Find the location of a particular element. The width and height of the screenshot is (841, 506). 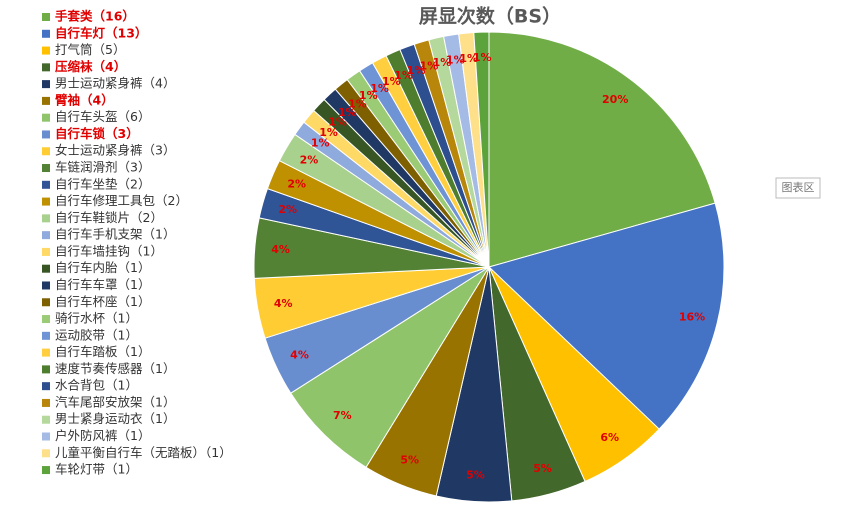

legend-label: 自行车墙挂钩（1） is located at coordinates (109, 250).